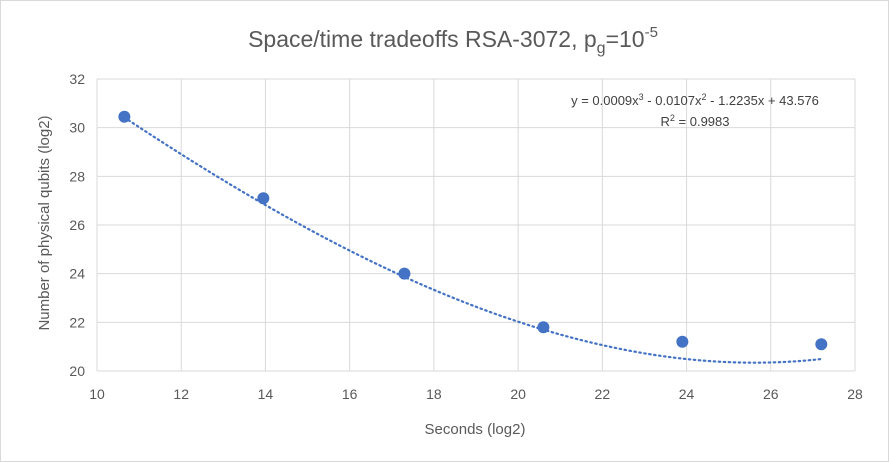 The width and height of the screenshot is (889, 462). Describe the element at coordinates (77, 225) in the screenshot. I see `y-tick-label: 26` at that location.